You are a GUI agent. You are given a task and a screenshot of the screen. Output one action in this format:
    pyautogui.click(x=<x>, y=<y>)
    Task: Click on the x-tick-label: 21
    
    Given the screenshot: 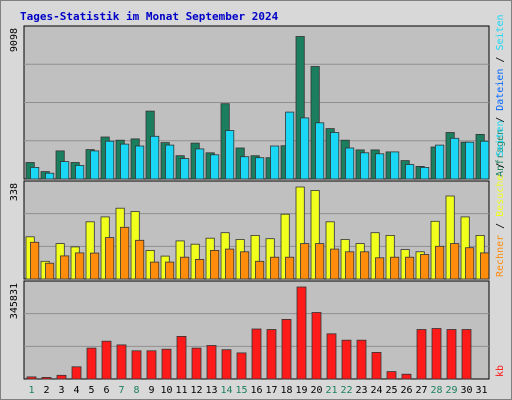 What is the action you would take?
    pyautogui.click(x=331, y=390)
    